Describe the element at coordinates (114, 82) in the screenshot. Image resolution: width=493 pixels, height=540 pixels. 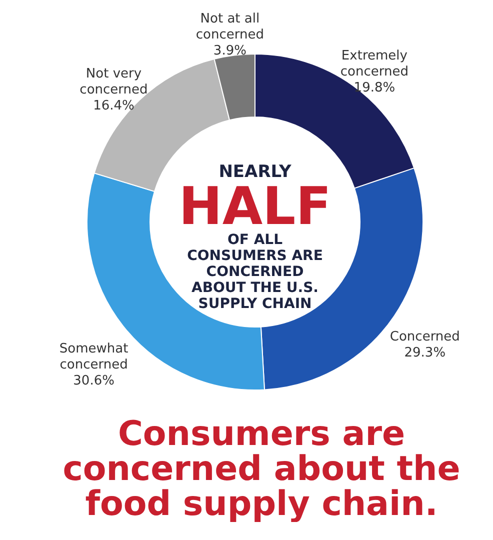
I see `slice-label: Not very concerned` at that location.